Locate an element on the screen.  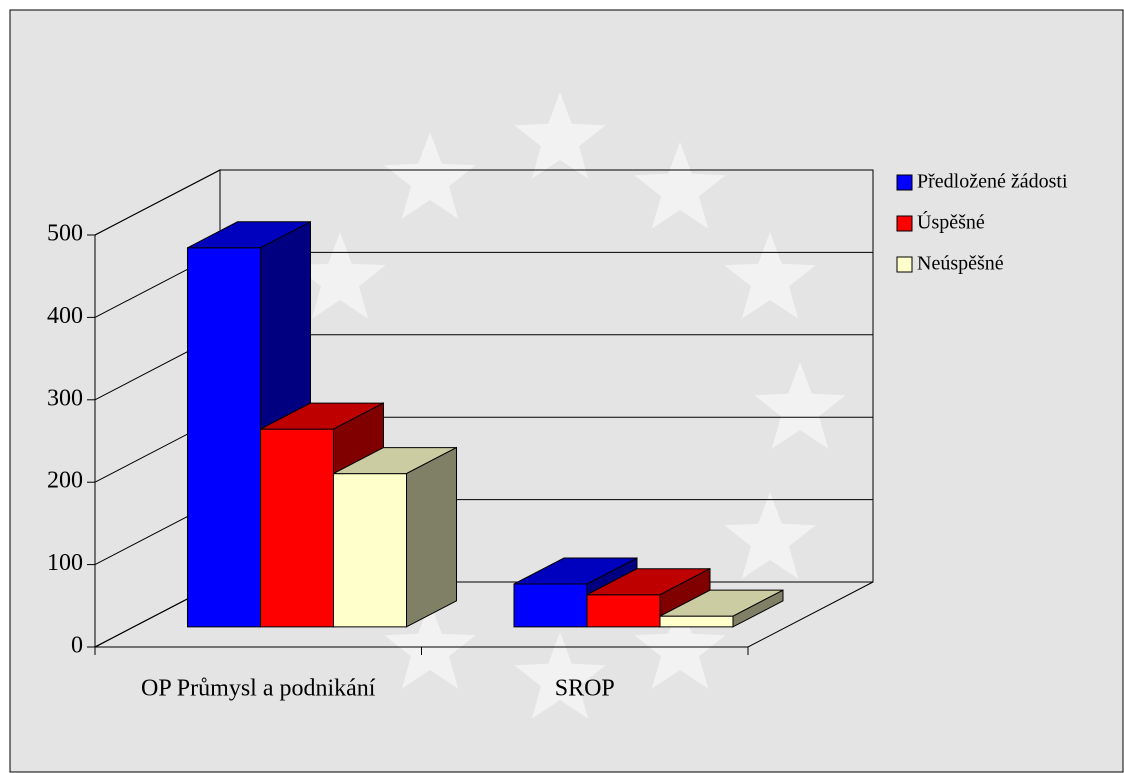
legend-label: Neúspěšné is located at coordinates (960, 264).